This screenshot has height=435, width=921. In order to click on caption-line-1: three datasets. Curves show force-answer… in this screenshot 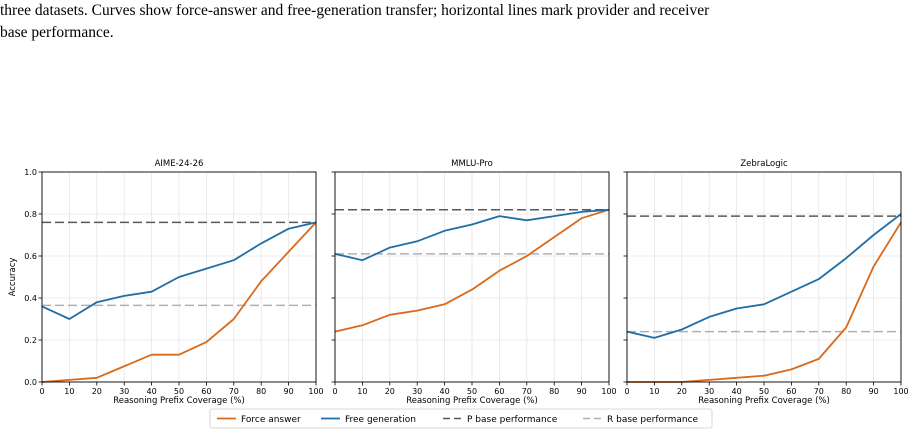, I will do `click(355, 10)`.